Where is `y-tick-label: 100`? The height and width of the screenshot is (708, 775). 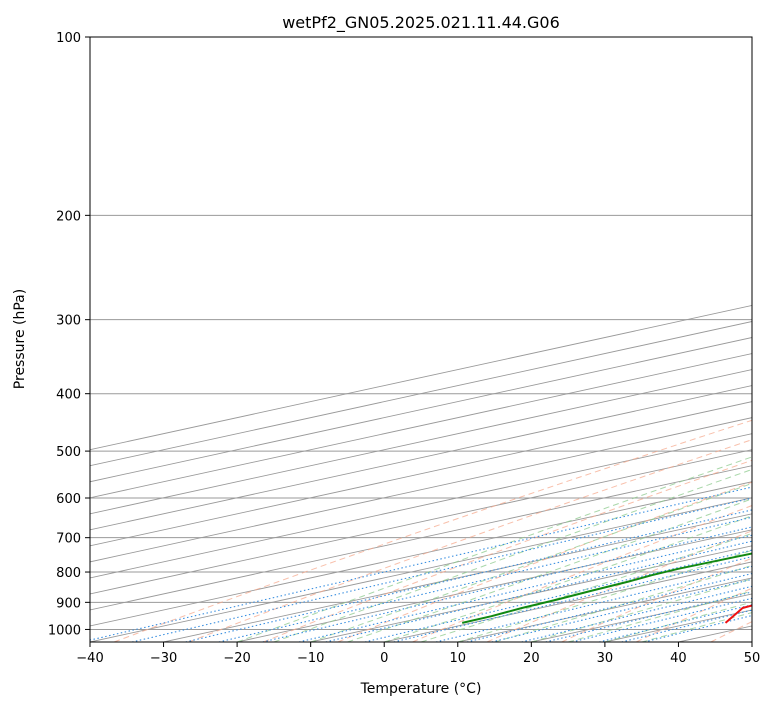
y-tick-label: 100 is located at coordinates (68, 38).